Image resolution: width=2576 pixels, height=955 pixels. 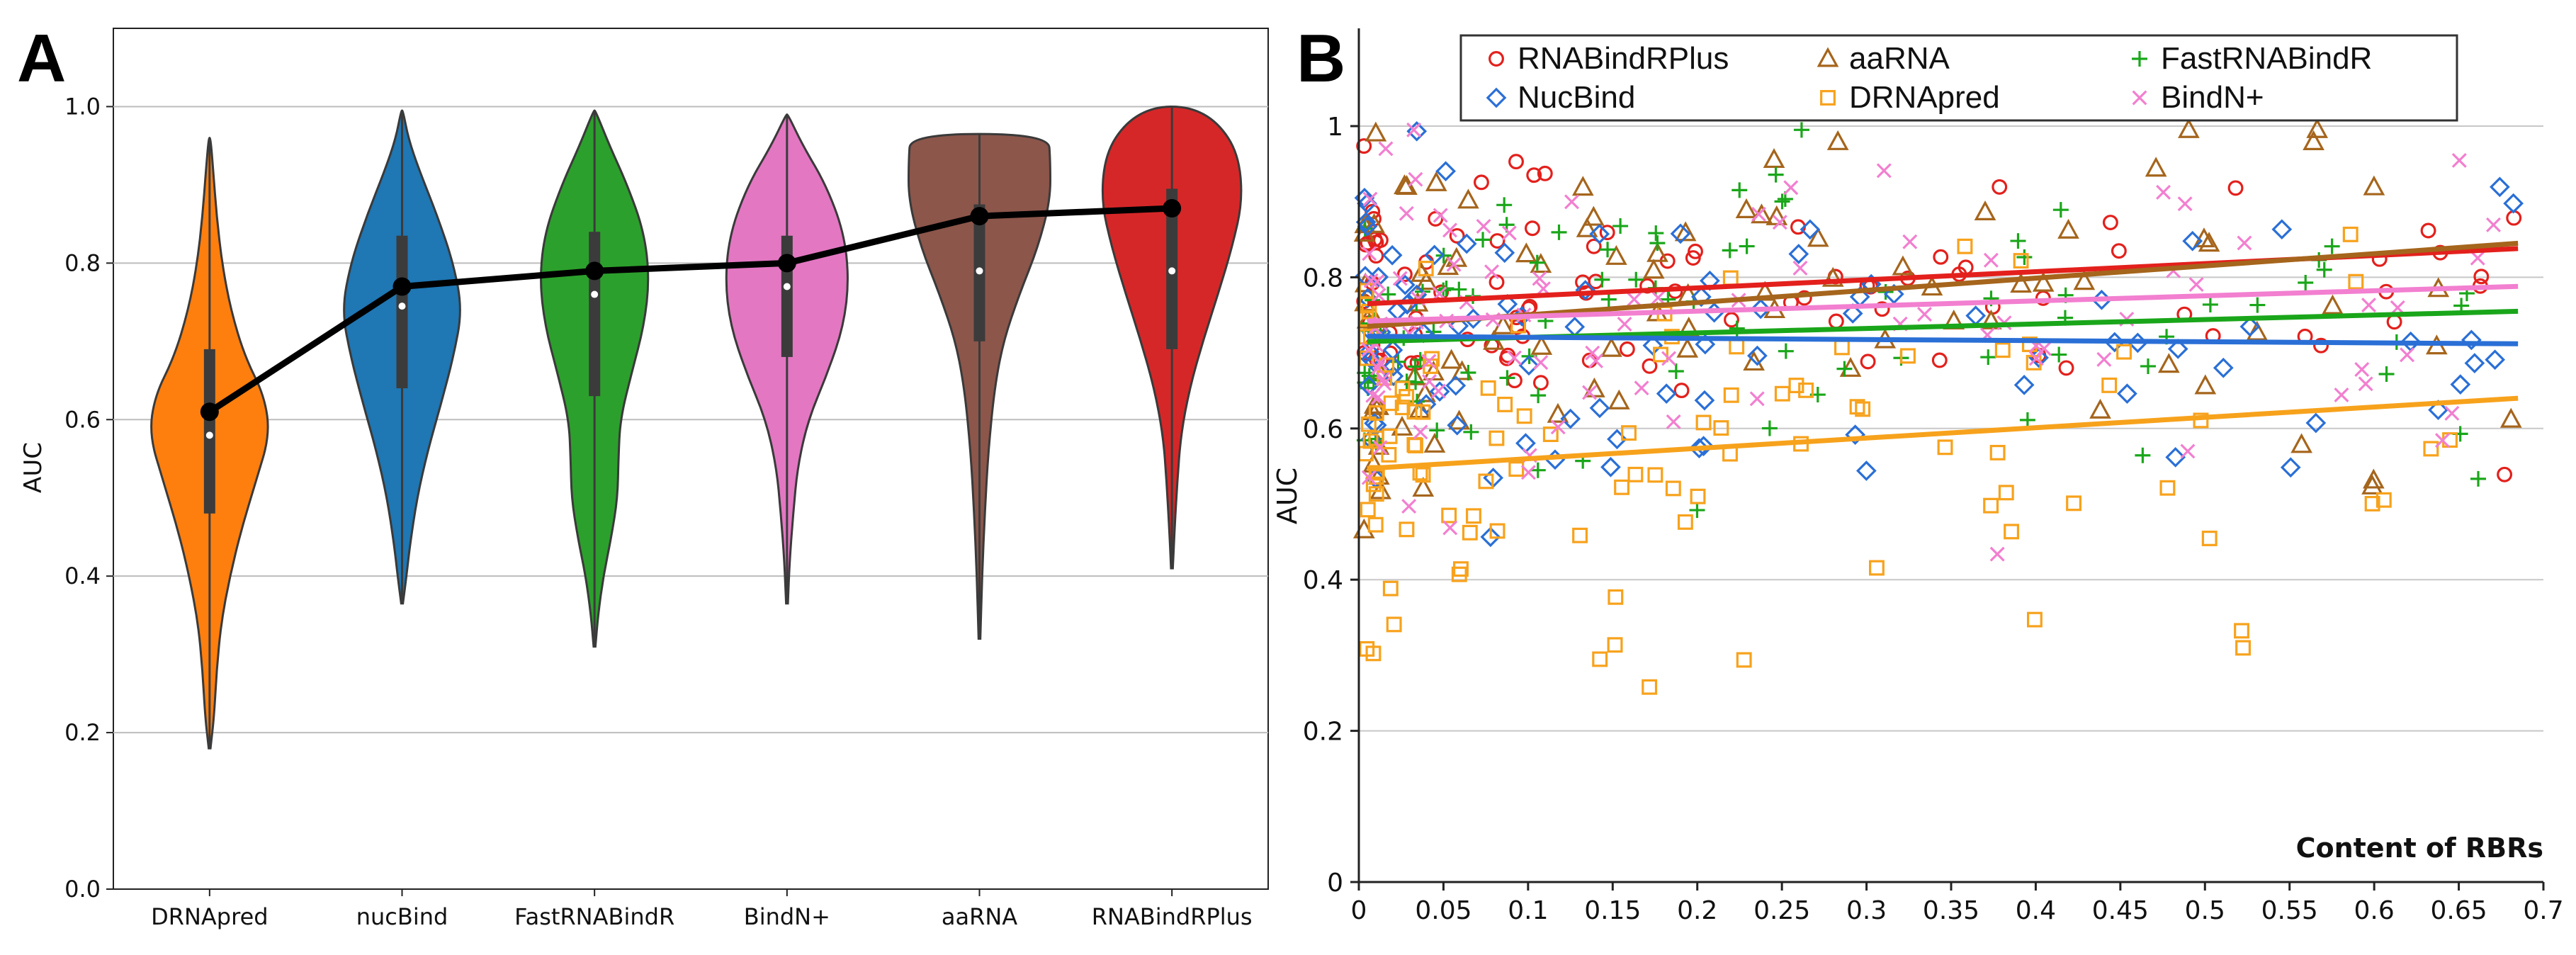 What do you see at coordinates (1781, 910) in the screenshot?
I see `panel-b-x-tick-label: 0.25` at bounding box center [1781, 910].